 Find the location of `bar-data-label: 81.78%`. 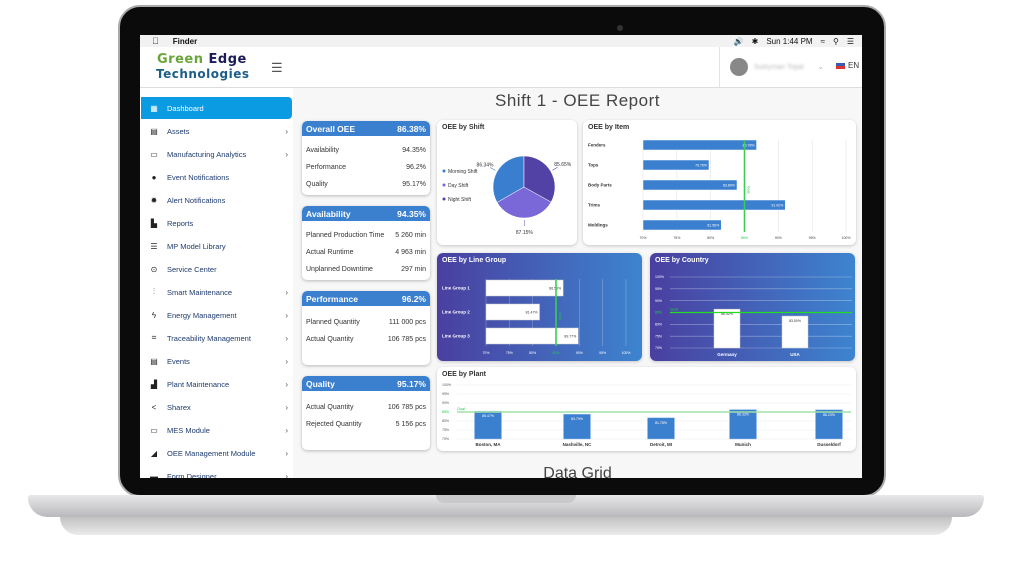

bar-data-label: 81.78% is located at coordinates (661, 423).